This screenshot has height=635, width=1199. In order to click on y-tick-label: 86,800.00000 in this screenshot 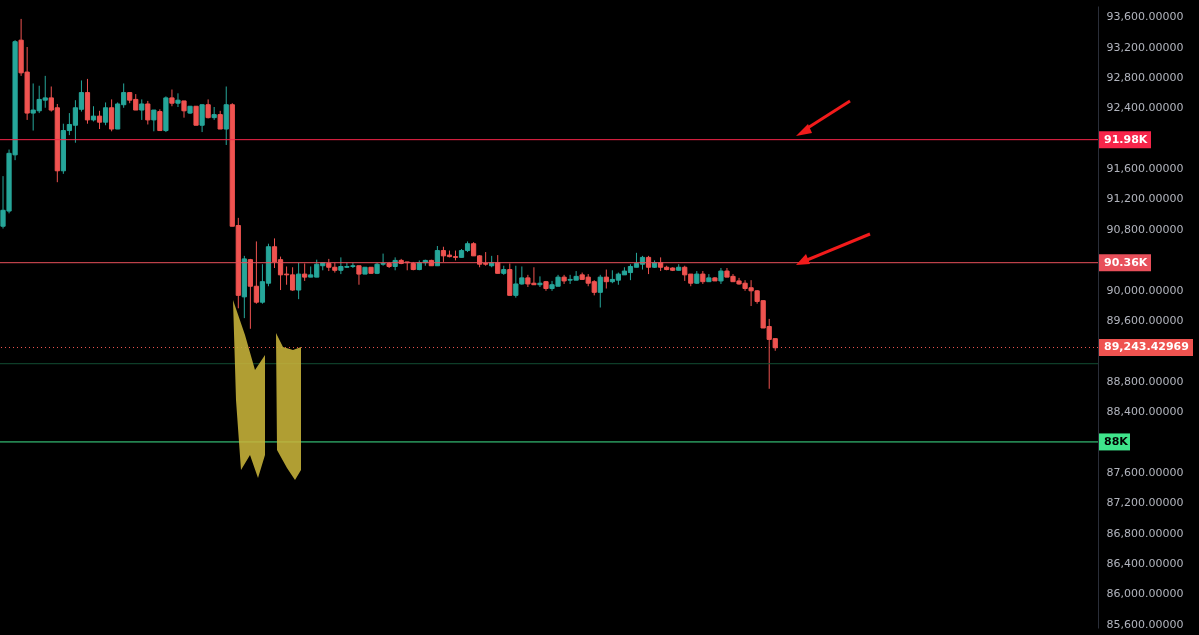, I will do `click(1145, 533)`.